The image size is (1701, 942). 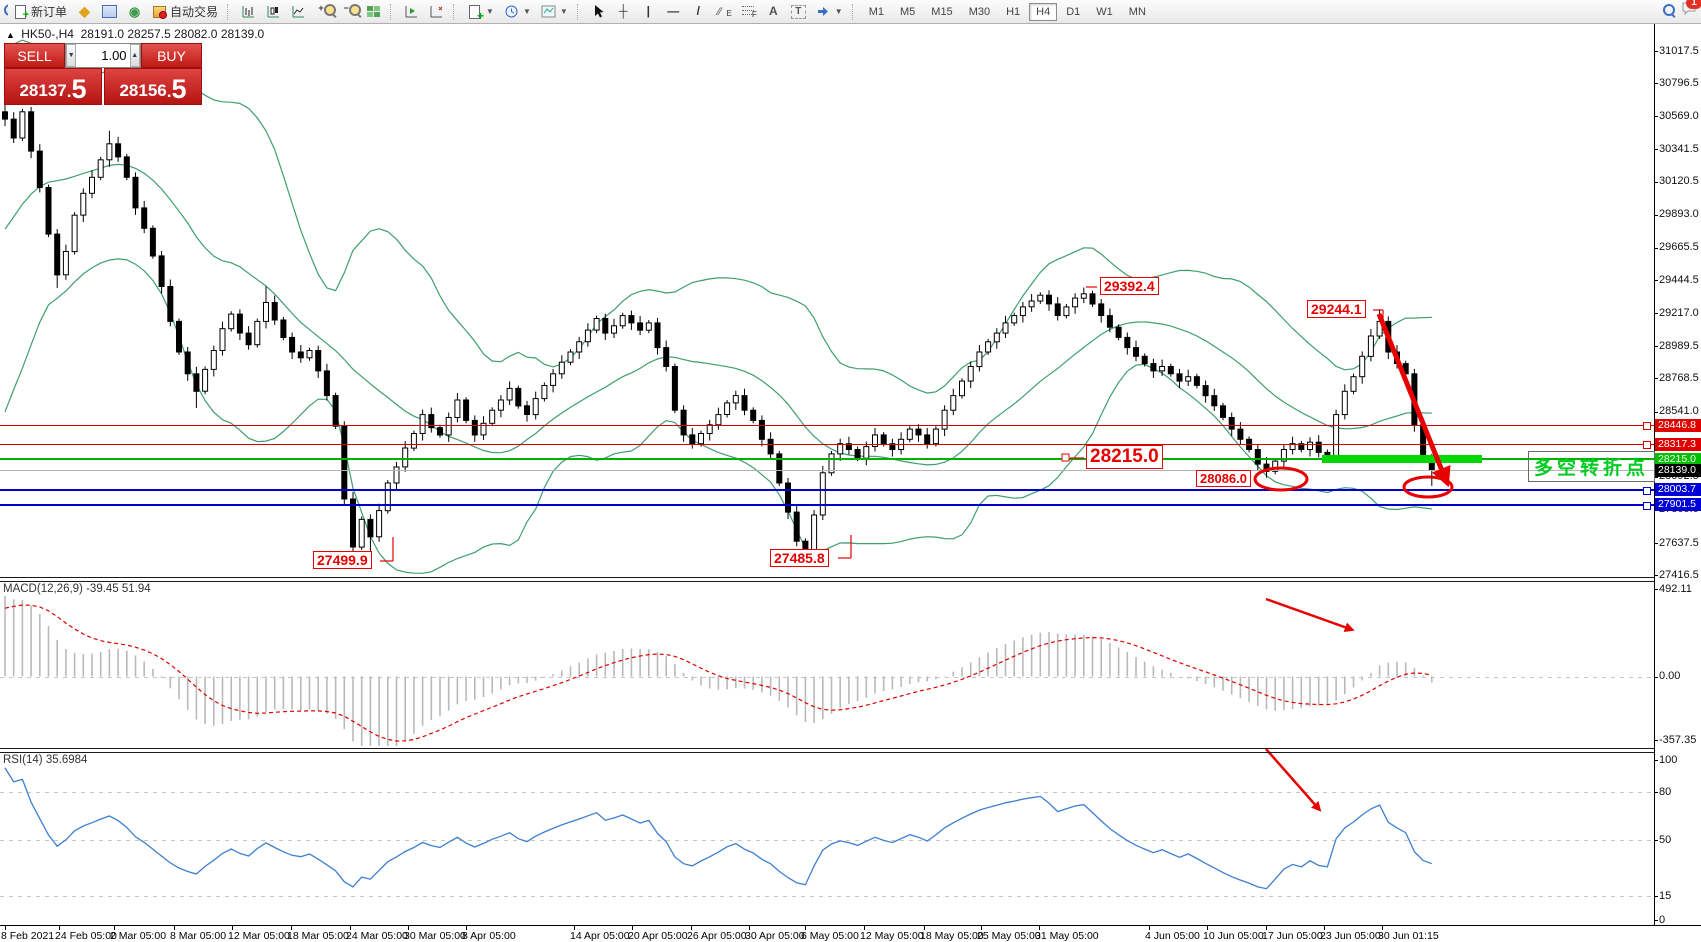 What do you see at coordinates (153, 86) in the screenshot?
I see `buy-price-panel: 28156. 5` at bounding box center [153, 86].